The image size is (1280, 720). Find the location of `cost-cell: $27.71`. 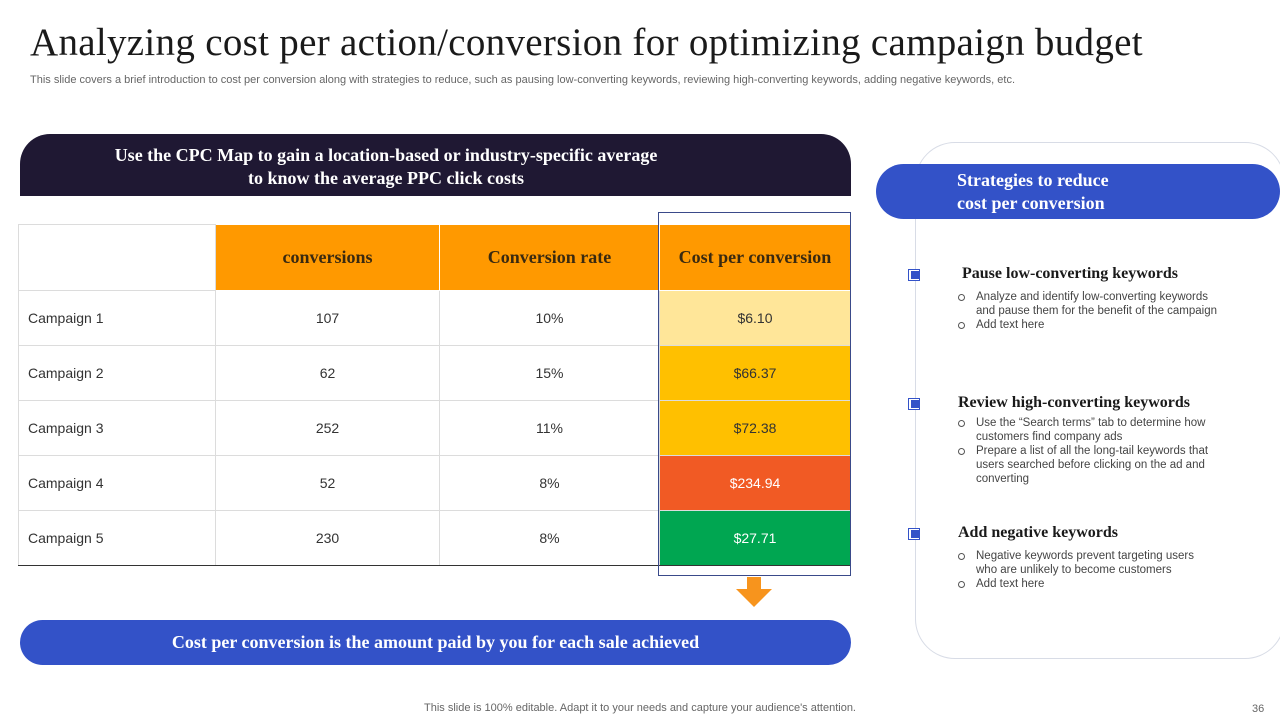

cost-cell: $27.71 is located at coordinates (755, 538).